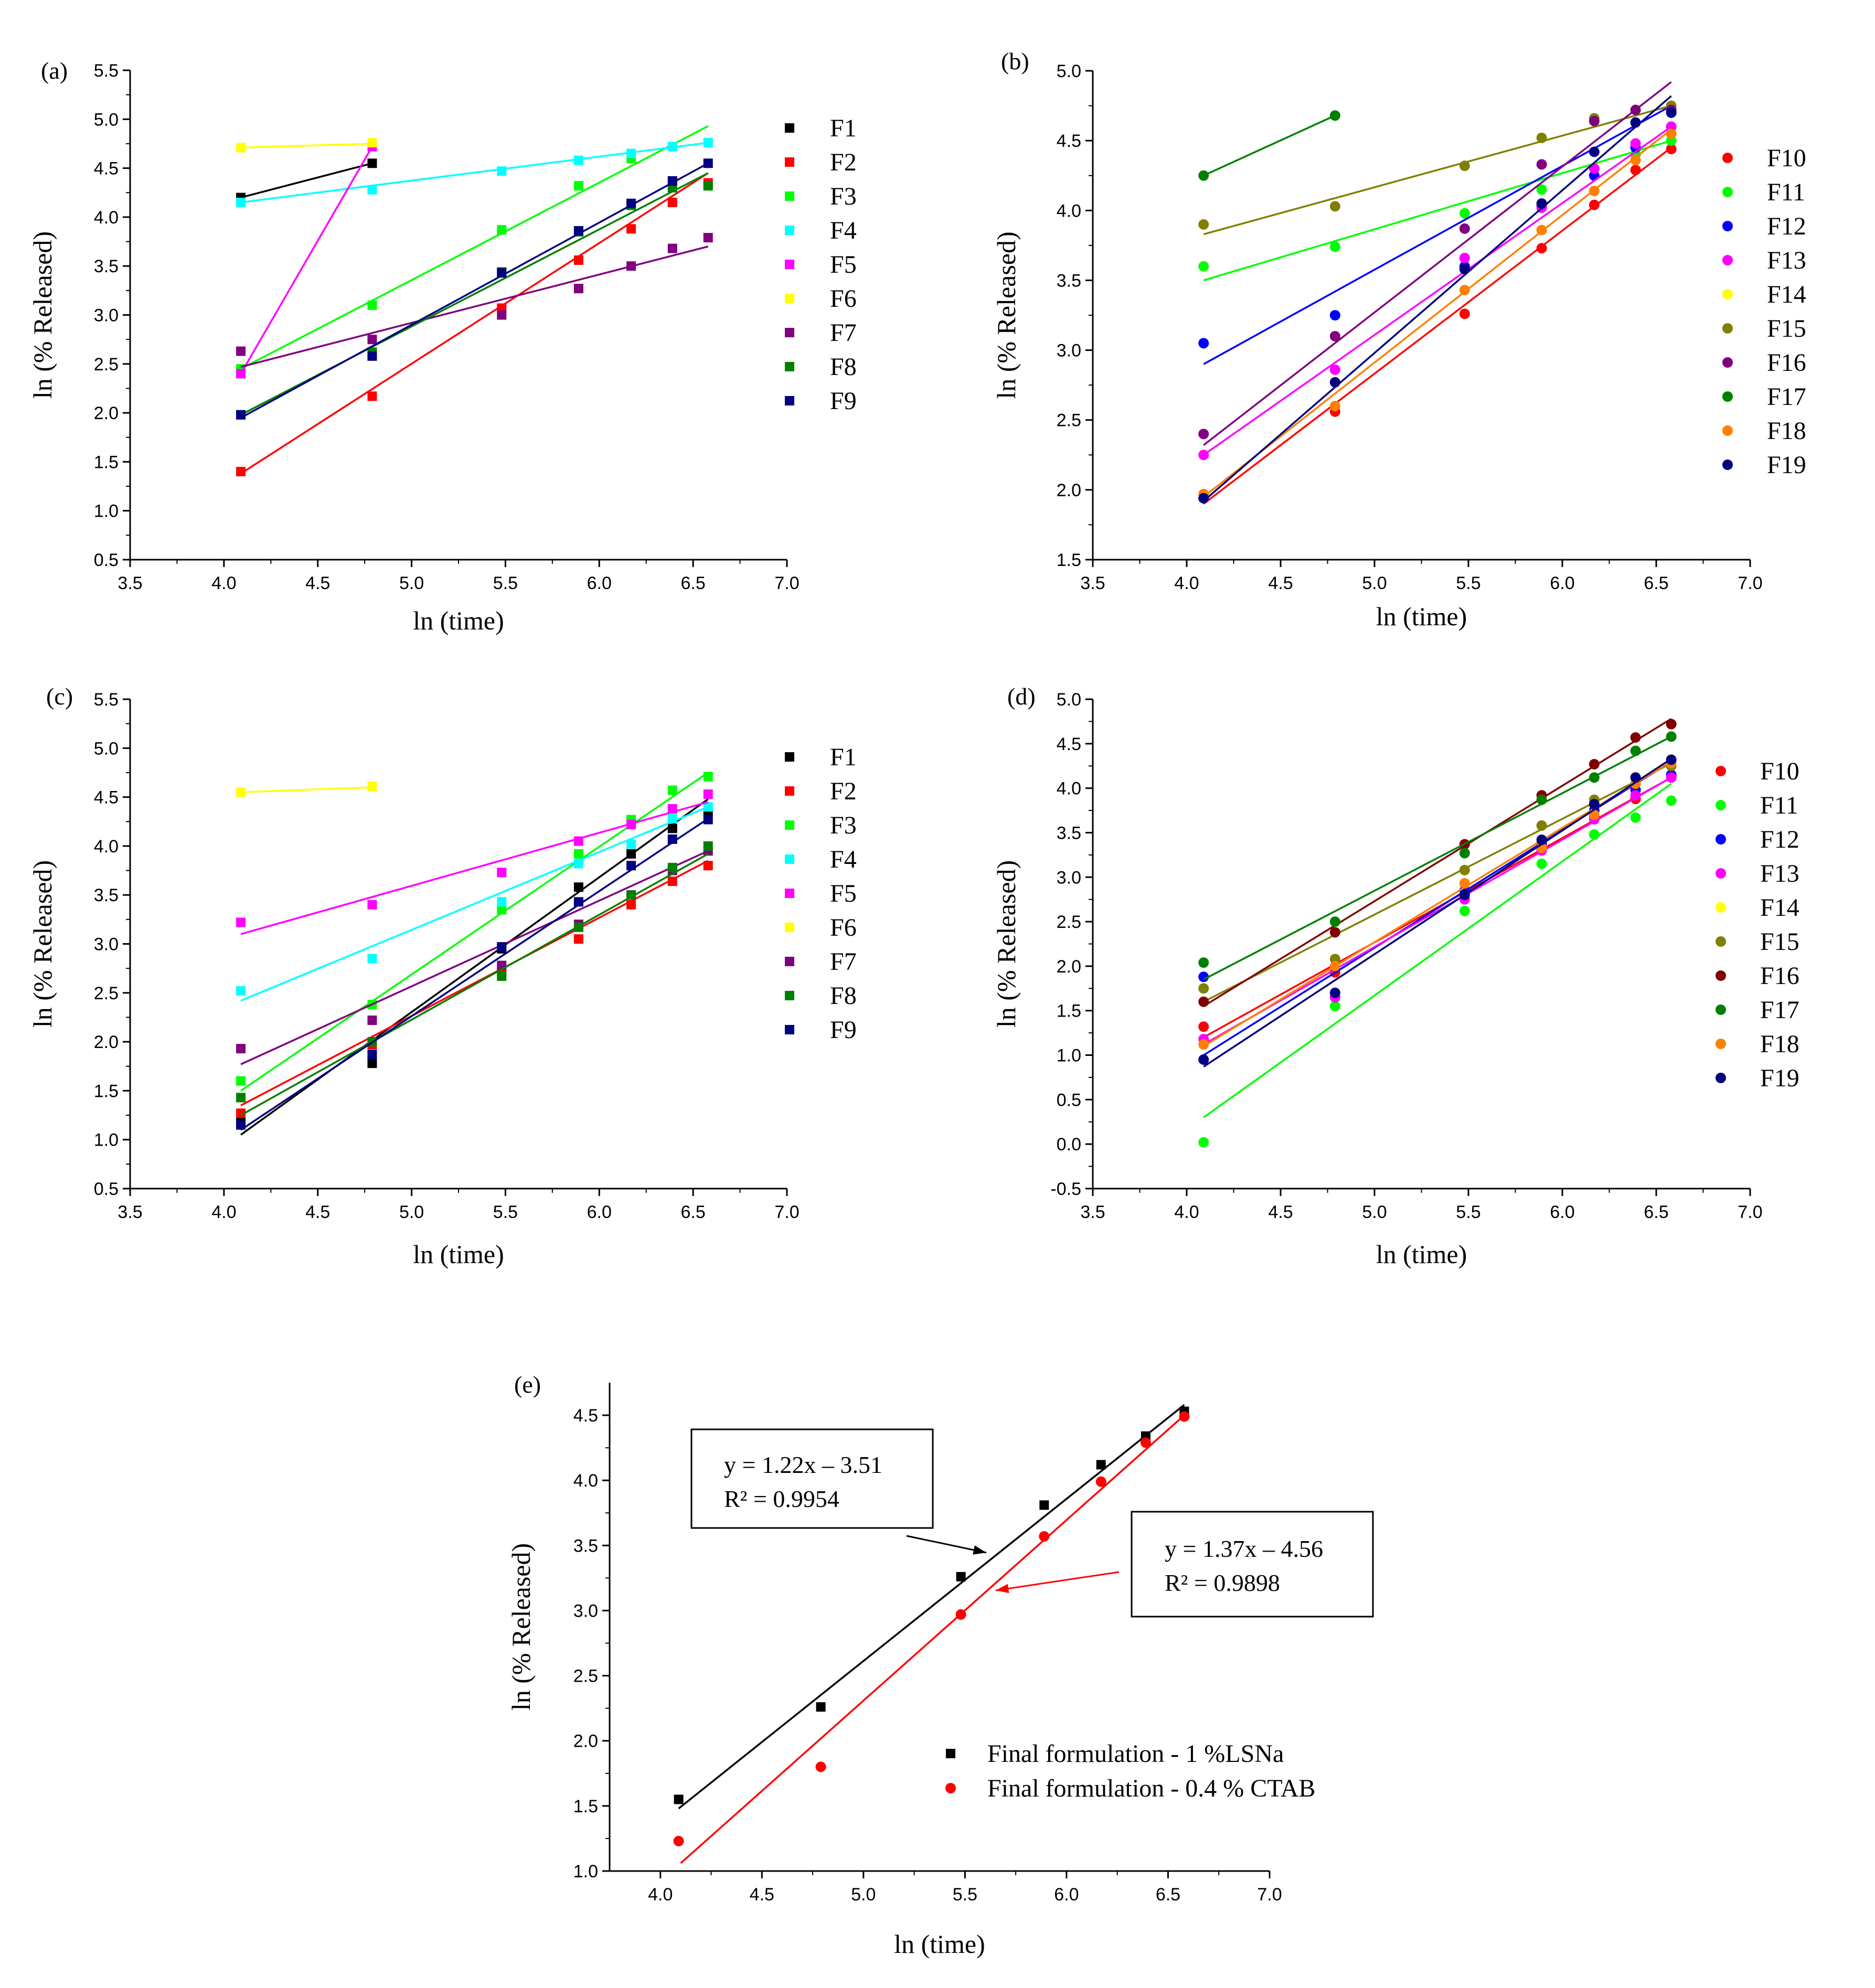 This screenshot has width=1875, height=1988. What do you see at coordinates (585, 1611) in the screenshot?
I see `y-tick-label: 3.0` at bounding box center [585, 1611].